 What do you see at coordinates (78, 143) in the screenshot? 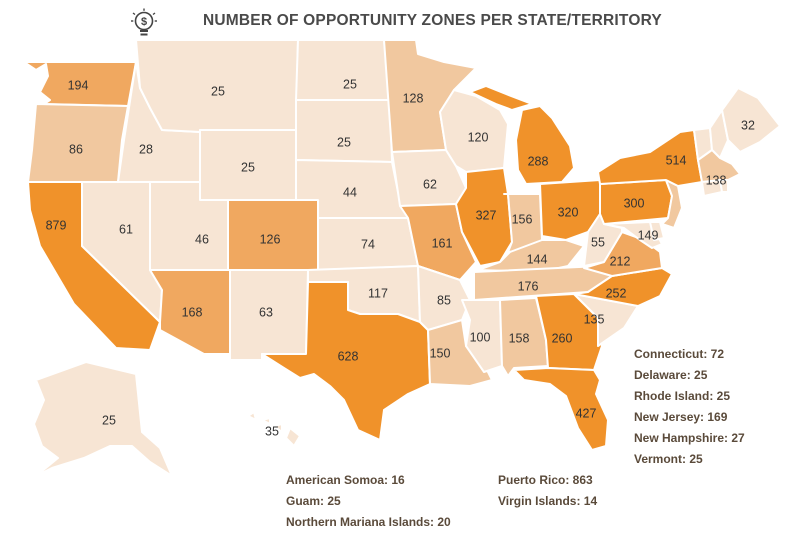
I see `state-or` at bounding box center [78, 143].